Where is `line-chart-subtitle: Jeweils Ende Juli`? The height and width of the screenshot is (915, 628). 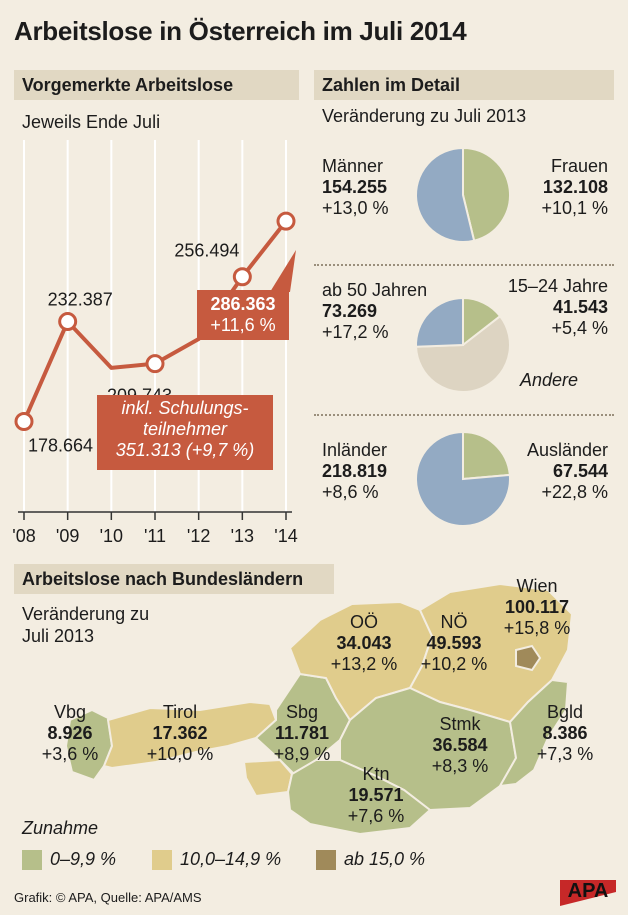
line-chart-subtitle: Jeweils Ende Juli is located at coordinates (91, 122).